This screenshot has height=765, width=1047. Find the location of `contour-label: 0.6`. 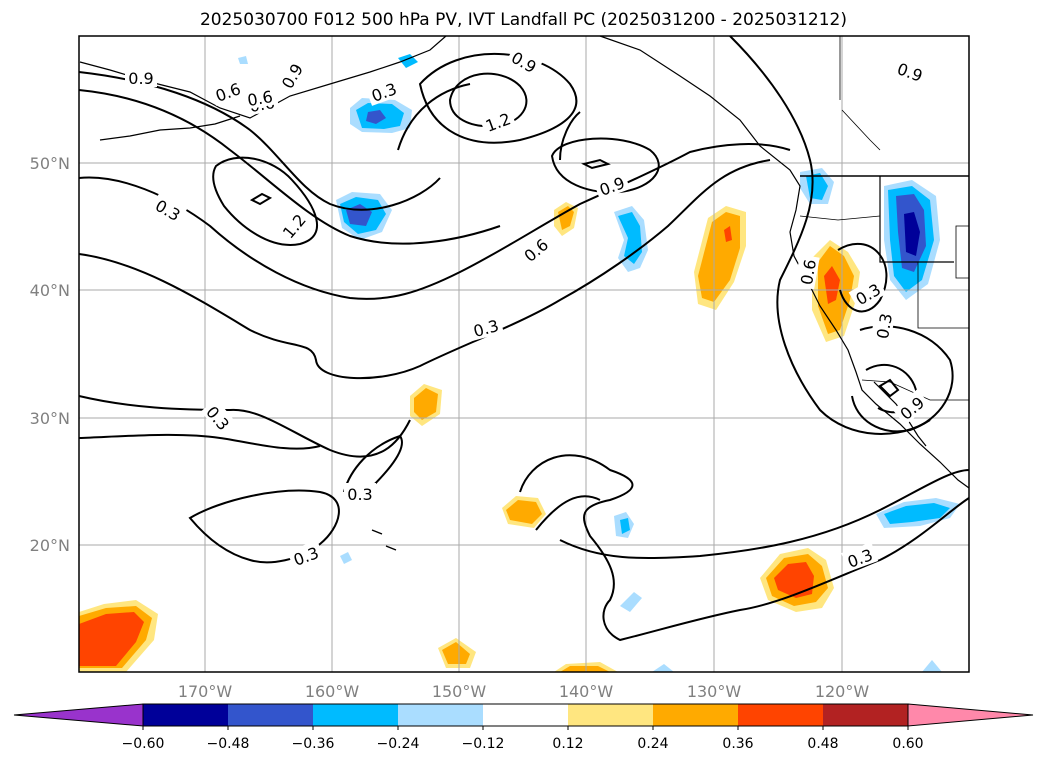

contour-label: 0.6 is located at coordinates (808, 272).